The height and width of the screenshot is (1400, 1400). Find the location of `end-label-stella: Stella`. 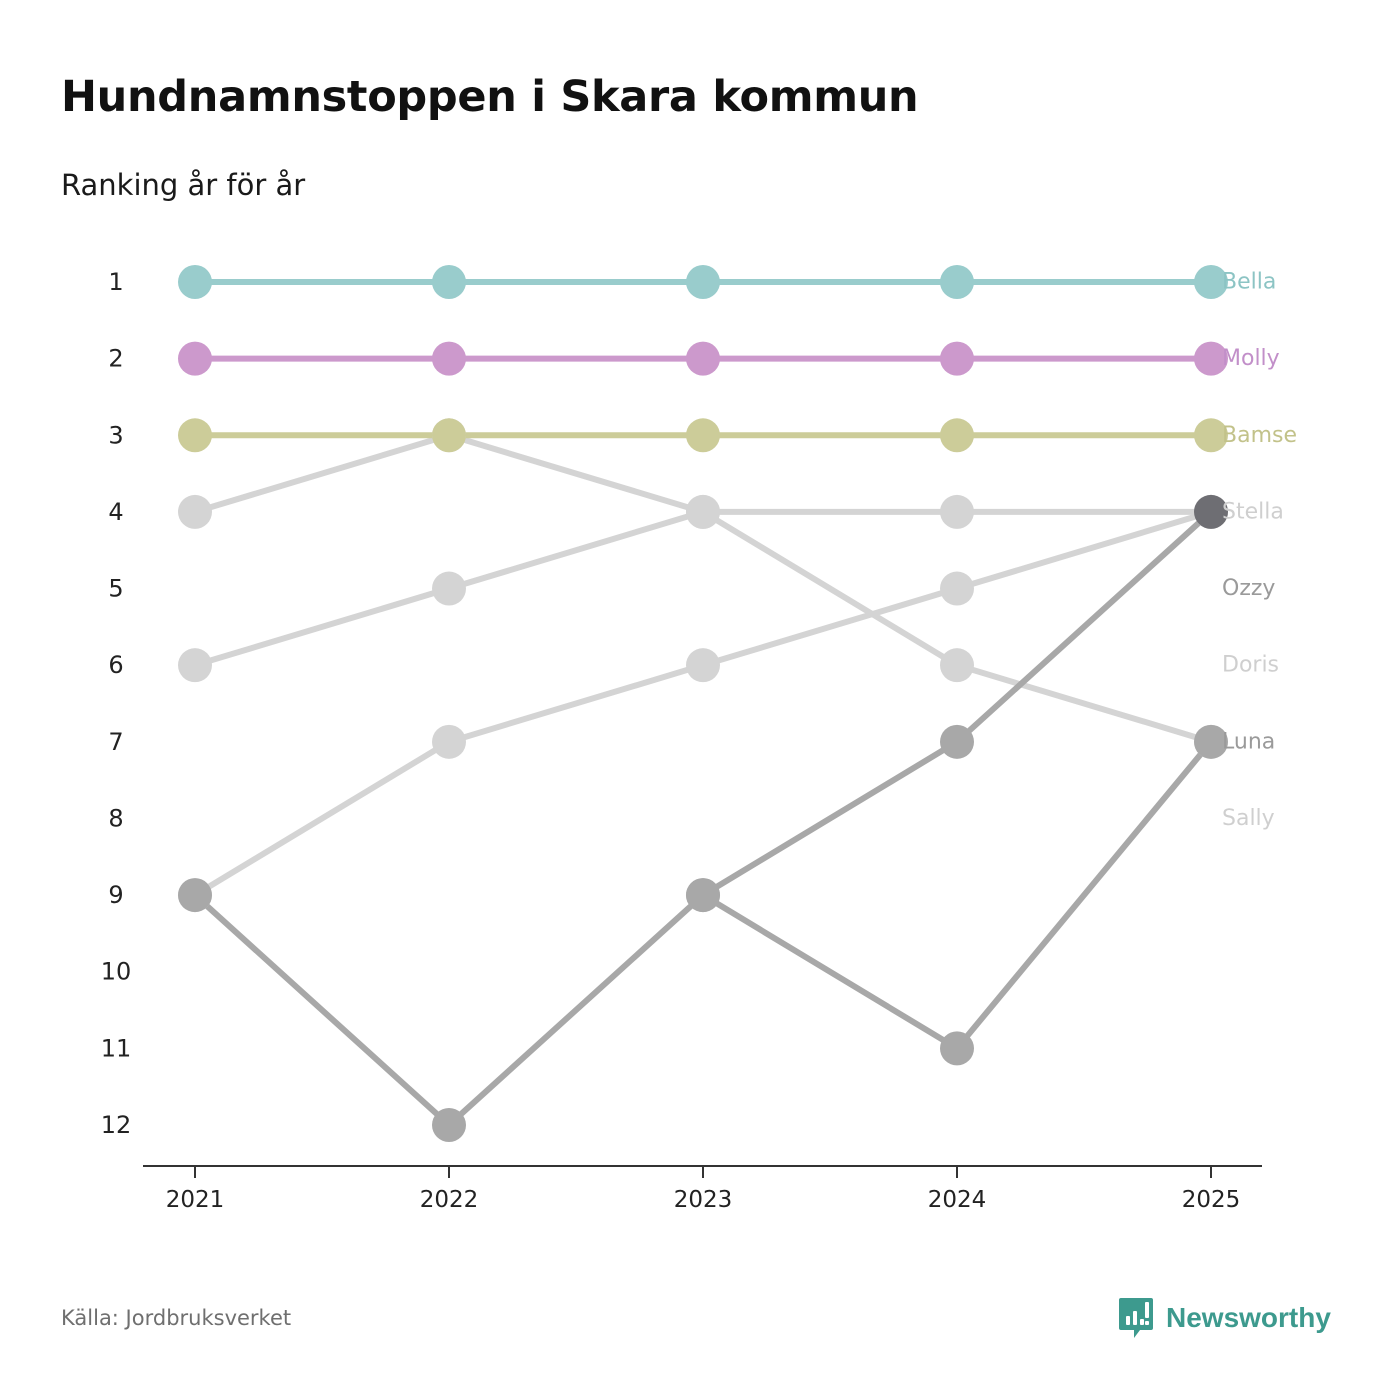

end-label-stella: Stella is located at coordinates (1253, 511).